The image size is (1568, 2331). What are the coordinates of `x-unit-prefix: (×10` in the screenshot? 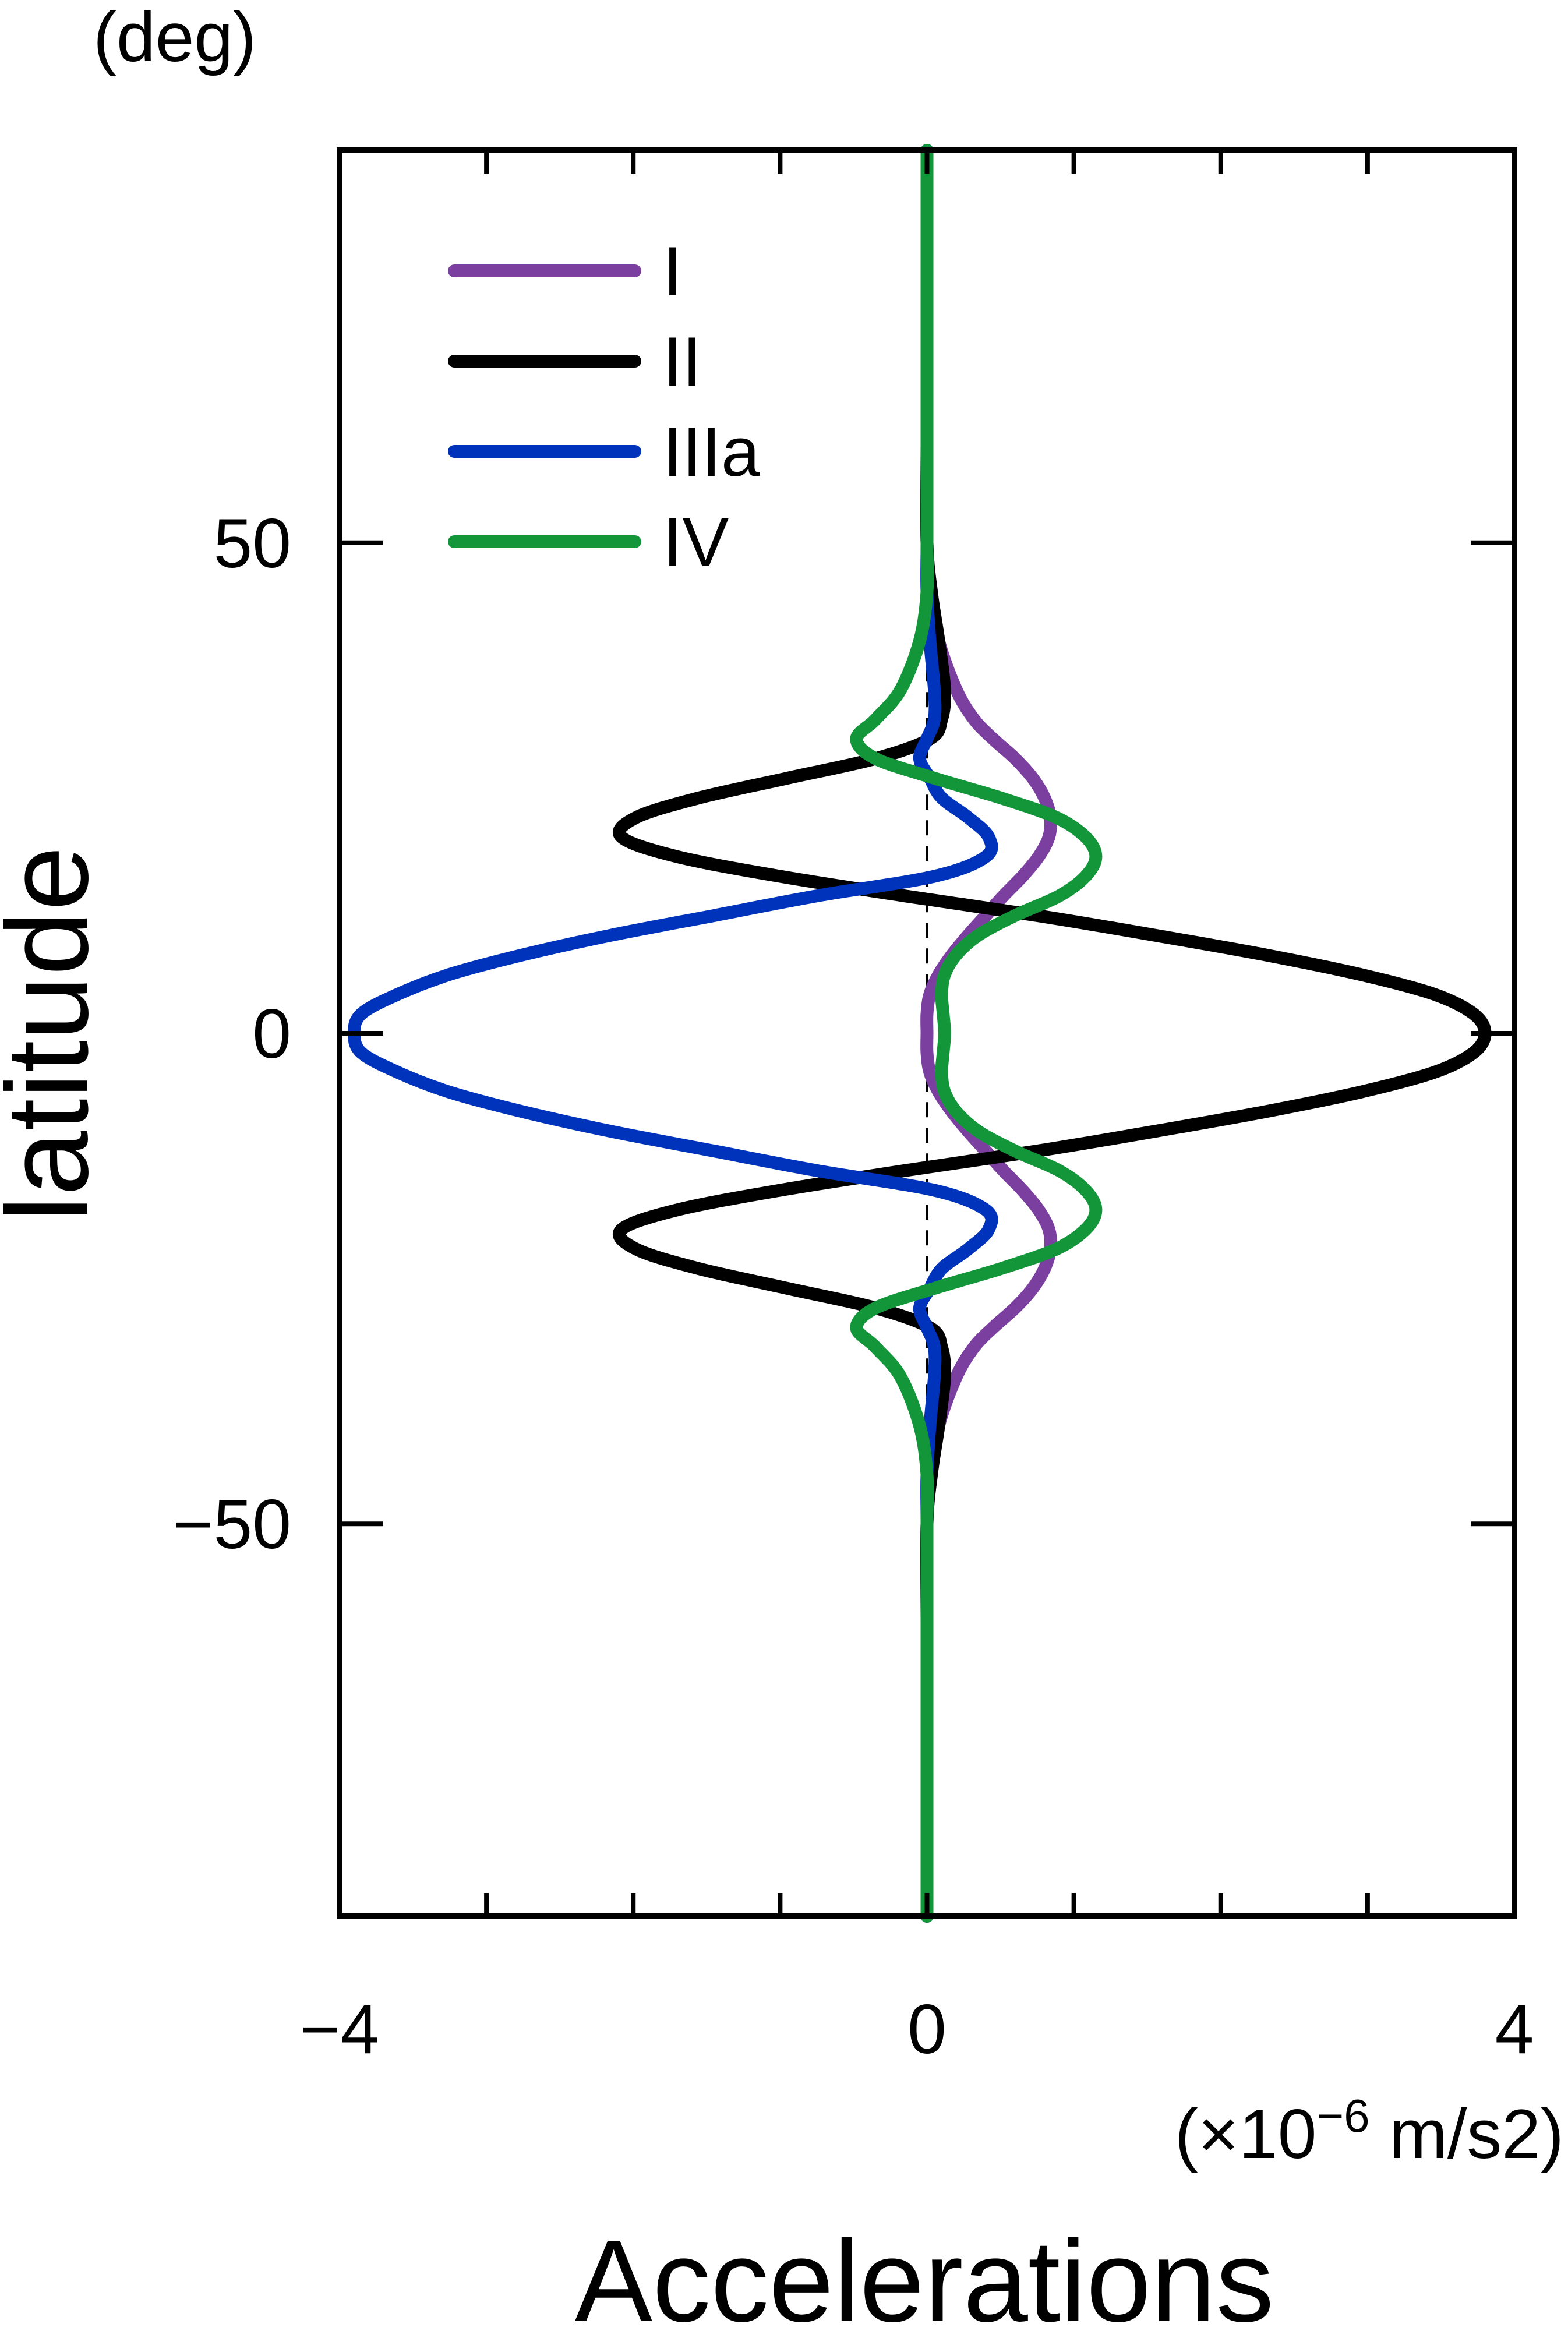 It's located at (1246, 2134).